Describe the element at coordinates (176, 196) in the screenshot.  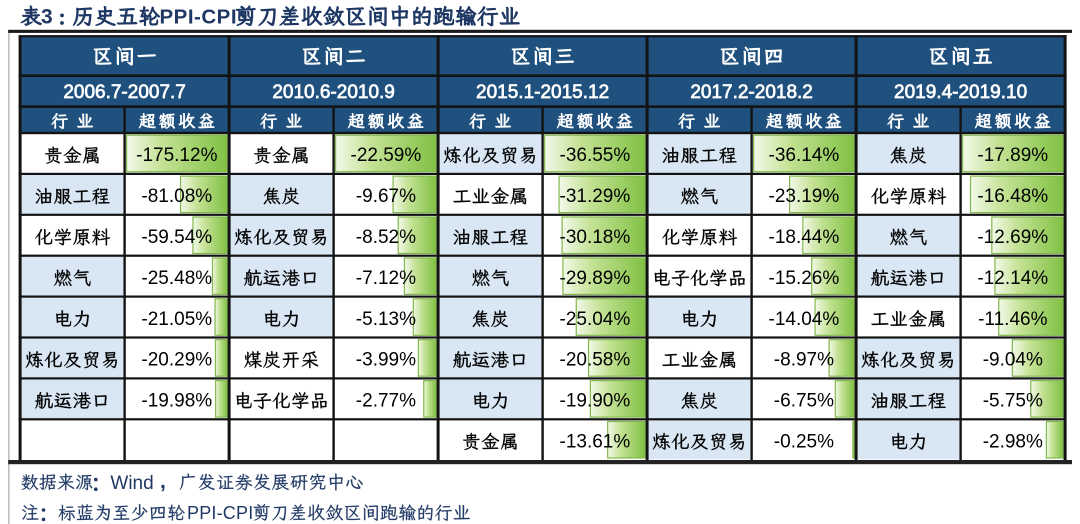
I see `svg-text: -81.08%` at that location.